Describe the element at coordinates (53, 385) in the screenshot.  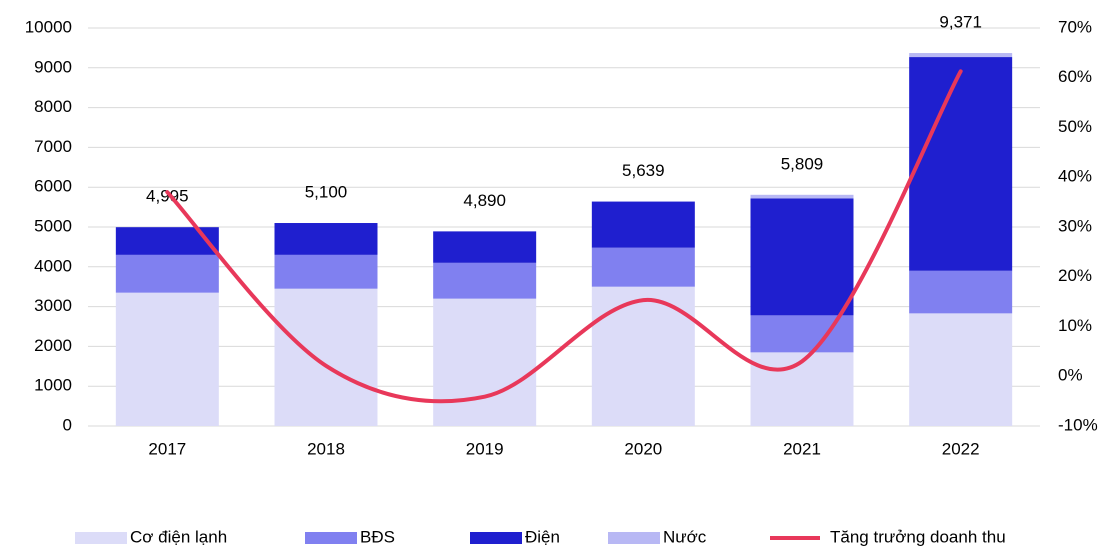
I see `y-tick-label: 1000` at that location.